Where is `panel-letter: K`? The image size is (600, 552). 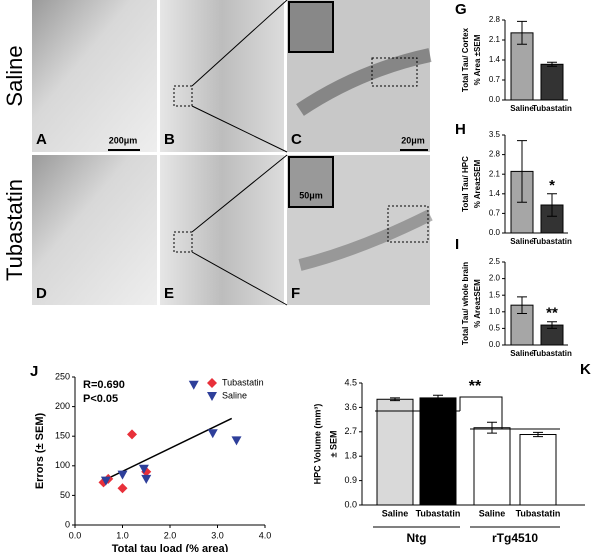 panel-letter: K is located at coordinates (585, 369).